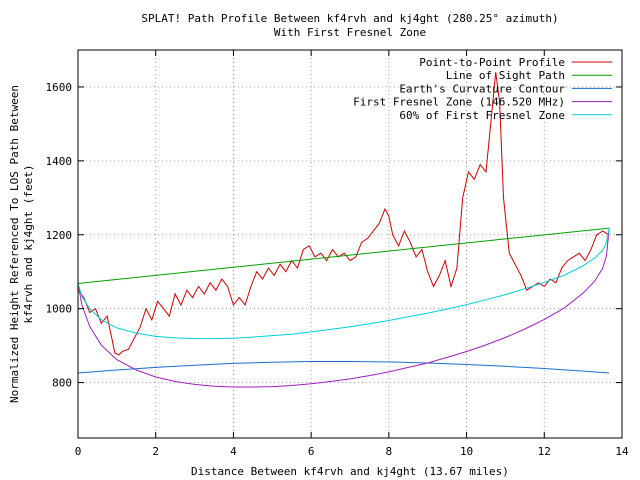  What do you see at coordinates (622, 451) in the screenshot?
I see `x-tick-label: 14` at bounding box center [622, 451].